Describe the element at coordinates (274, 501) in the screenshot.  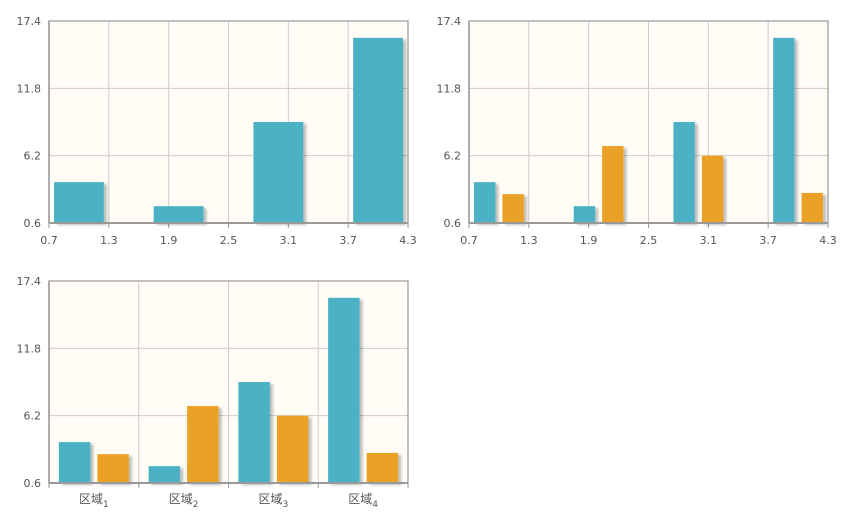
I see `x-category-label: 区域3` at that location.